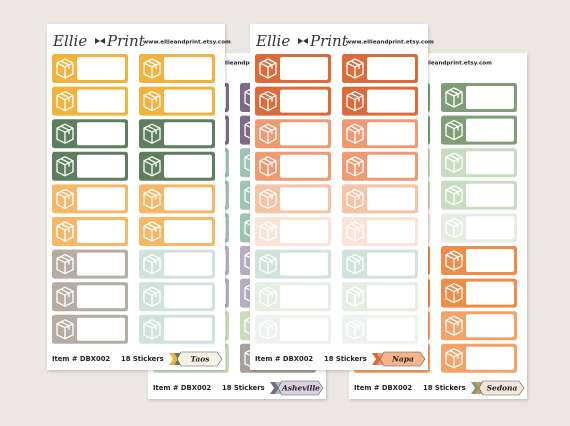  What do you see at coordinates (300, 388) in the screenshot?
I see `style-name: Asheville` at bounding box center [300, 388].